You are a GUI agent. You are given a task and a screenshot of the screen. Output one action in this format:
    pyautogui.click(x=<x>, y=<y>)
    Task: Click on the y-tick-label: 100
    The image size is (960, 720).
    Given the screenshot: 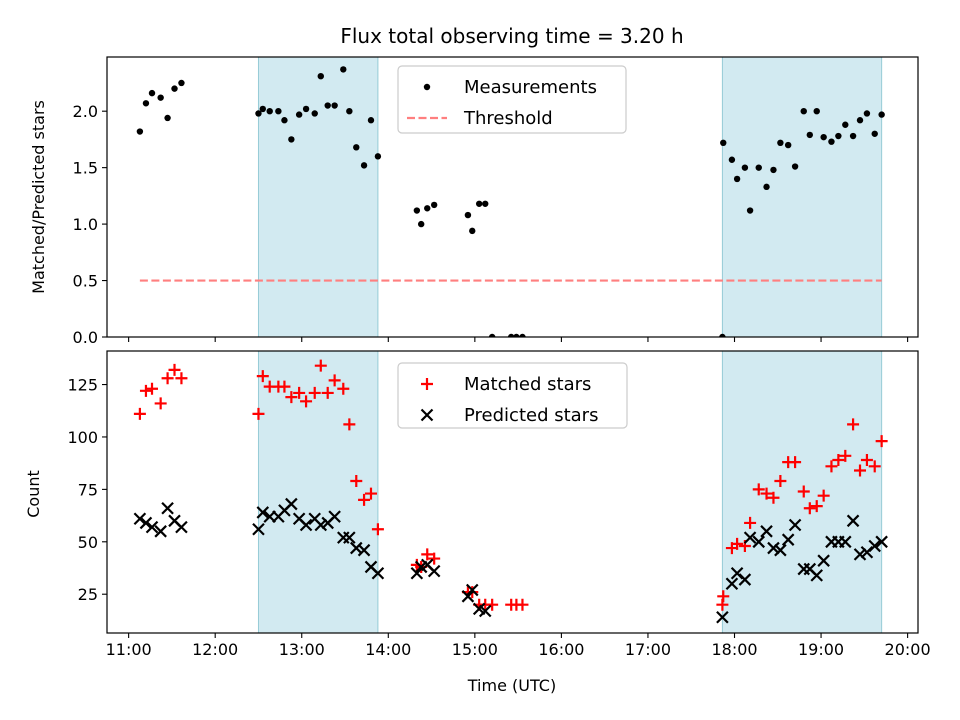 What is the action you would take?
    pyautogui.click(x=82, y=437)
    